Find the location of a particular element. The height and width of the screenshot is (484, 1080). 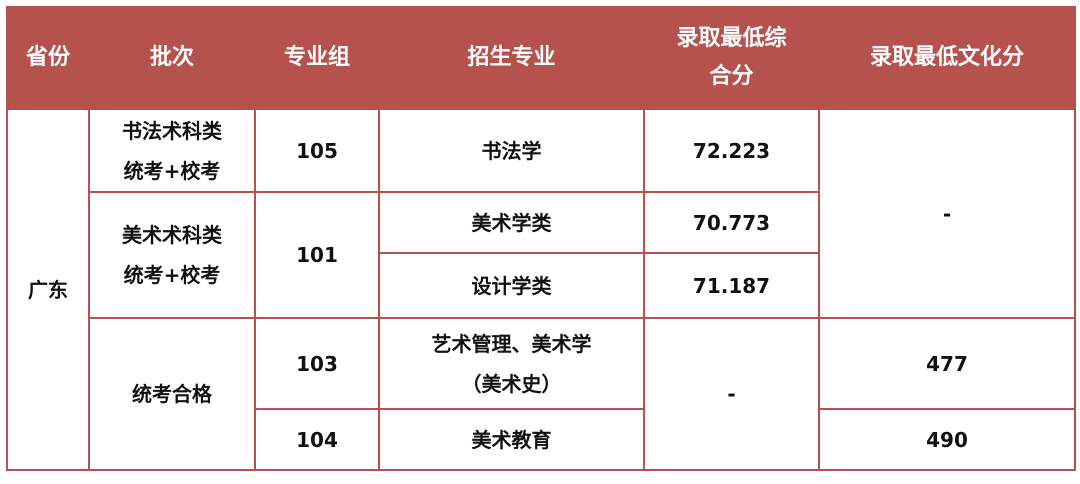

culture-cell: 490 is located at coordinates (947, 439).